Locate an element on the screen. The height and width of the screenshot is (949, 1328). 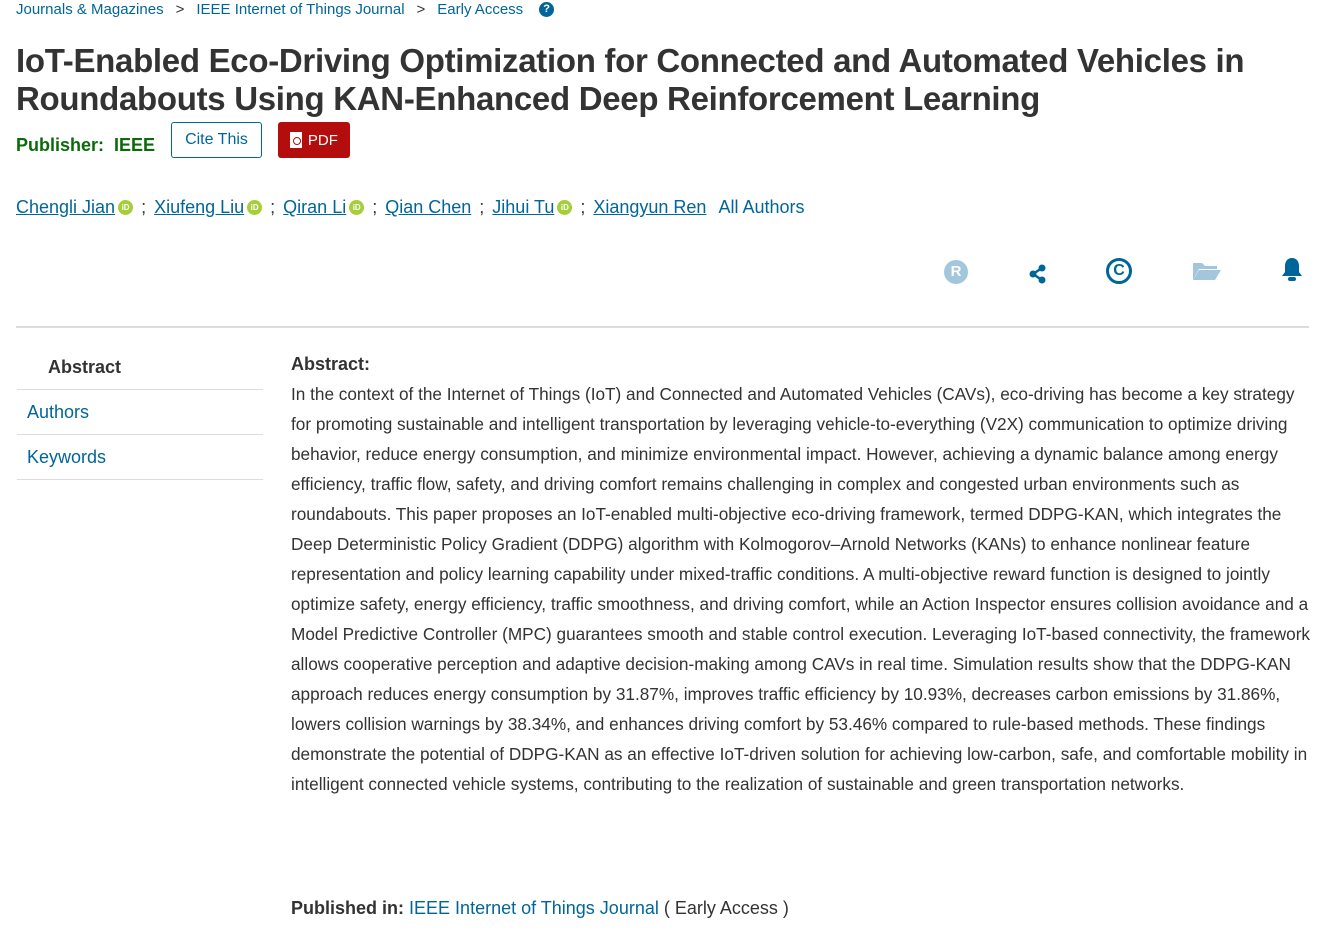
all-authors-link: All Authors is located at coordinates (761, 207).